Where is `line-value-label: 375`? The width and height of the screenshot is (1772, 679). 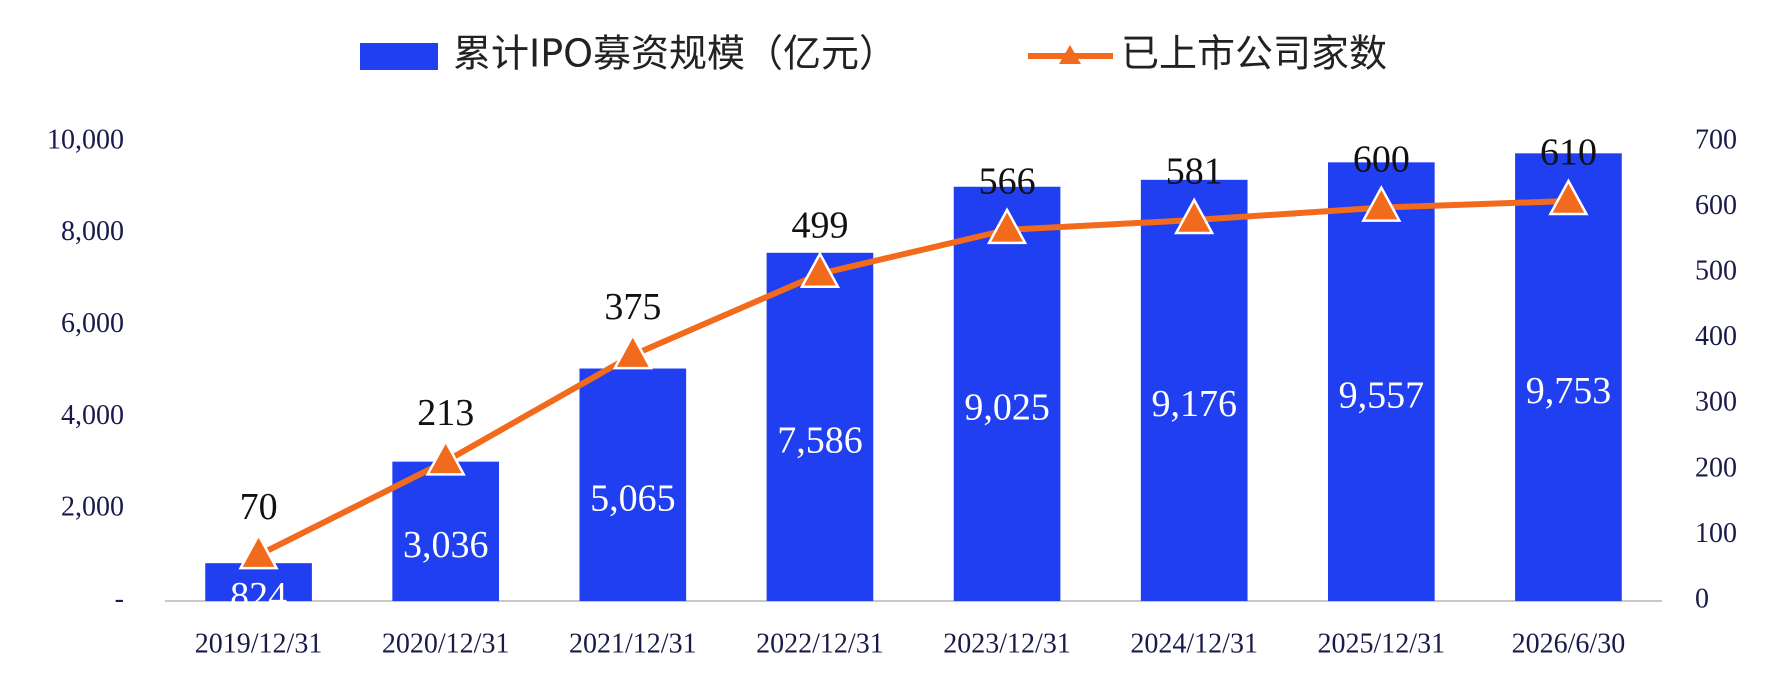 line-value-label: 375 is located at coordinates (632, 307).